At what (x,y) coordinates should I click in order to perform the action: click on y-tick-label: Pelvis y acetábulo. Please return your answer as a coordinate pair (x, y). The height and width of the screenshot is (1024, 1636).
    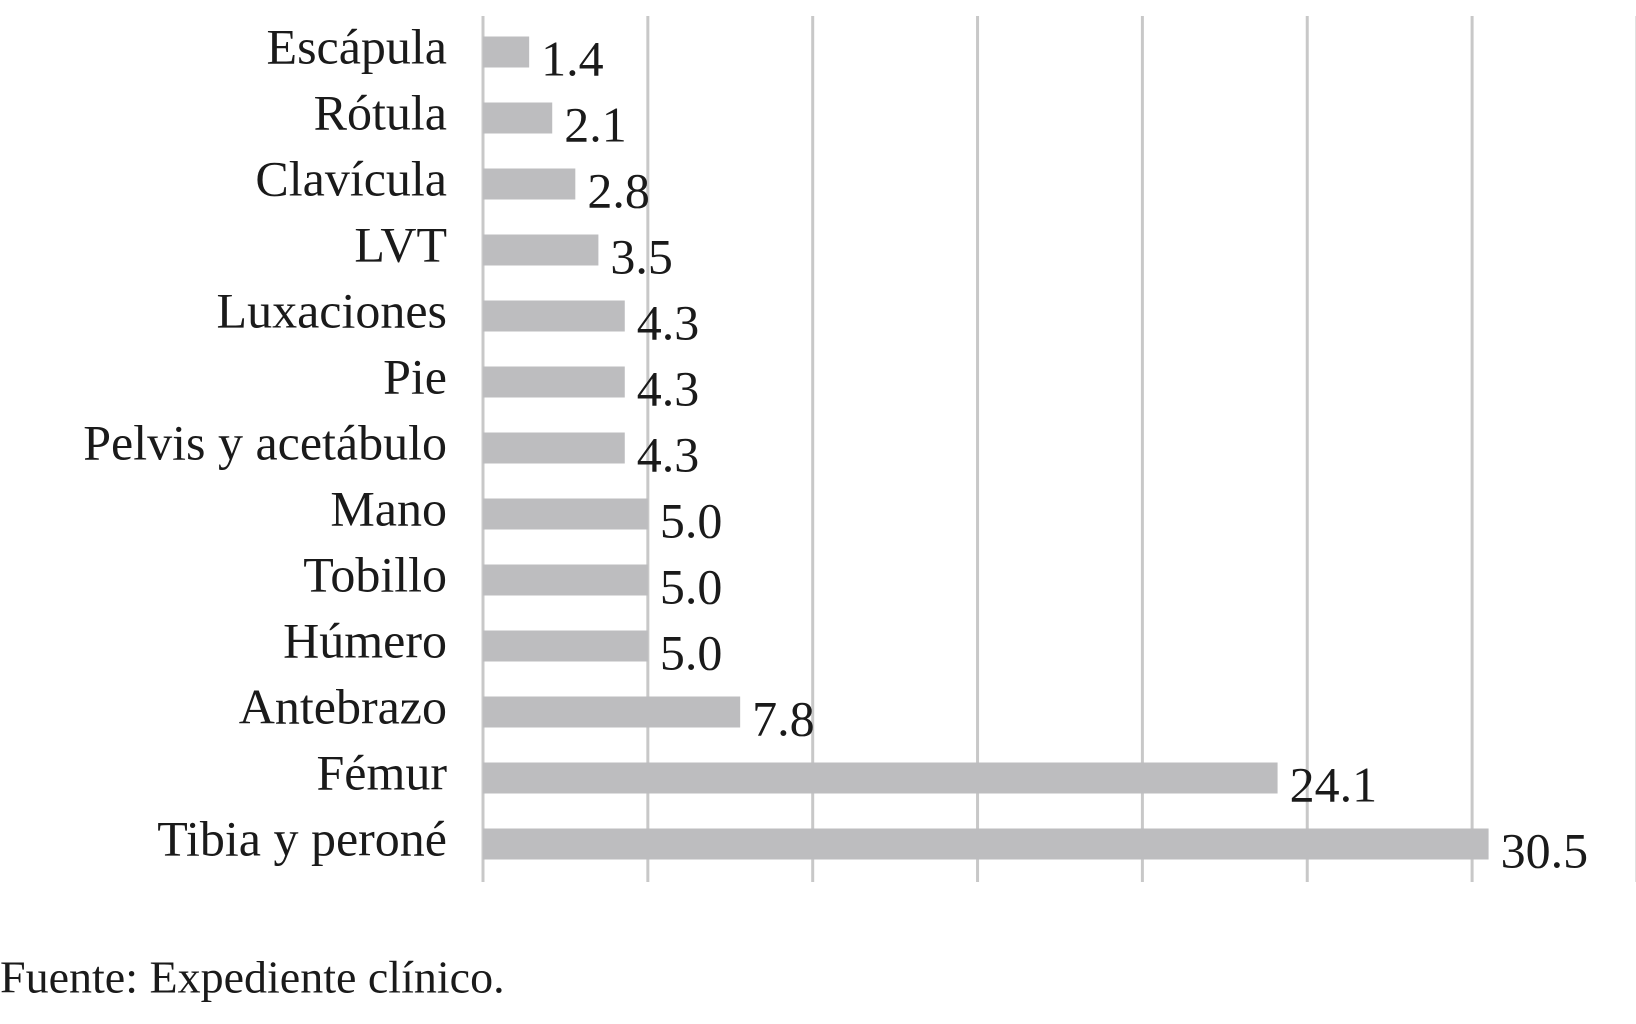
    Looking at the image, I should click on (265, 442).